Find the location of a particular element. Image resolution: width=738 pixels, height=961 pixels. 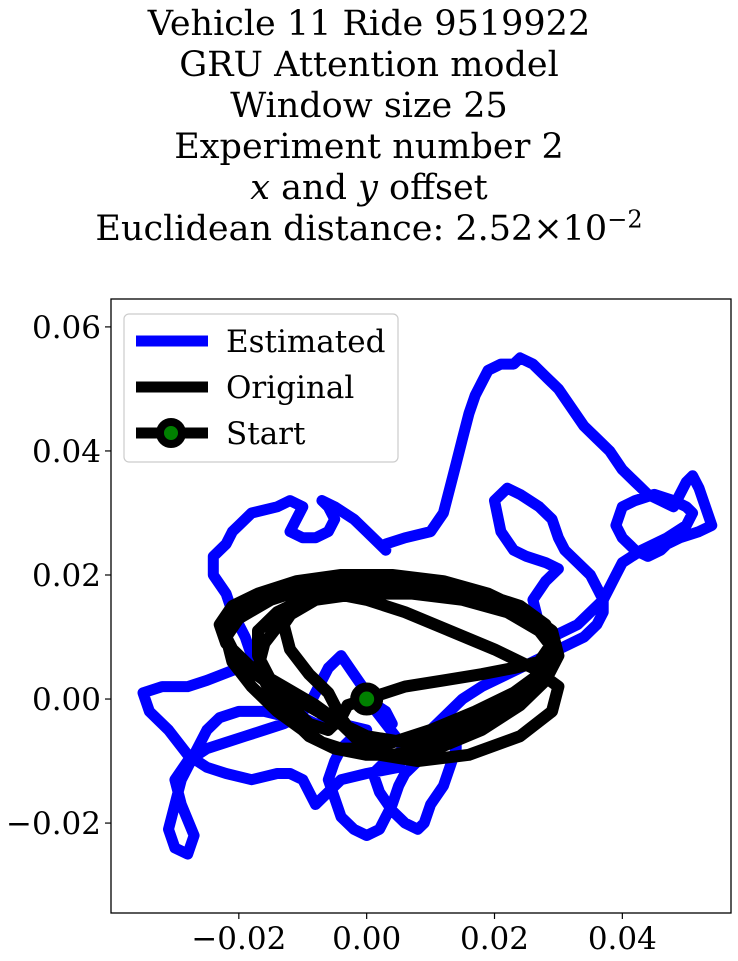

title-power-base: 10 is located at coordinates (585, 229).